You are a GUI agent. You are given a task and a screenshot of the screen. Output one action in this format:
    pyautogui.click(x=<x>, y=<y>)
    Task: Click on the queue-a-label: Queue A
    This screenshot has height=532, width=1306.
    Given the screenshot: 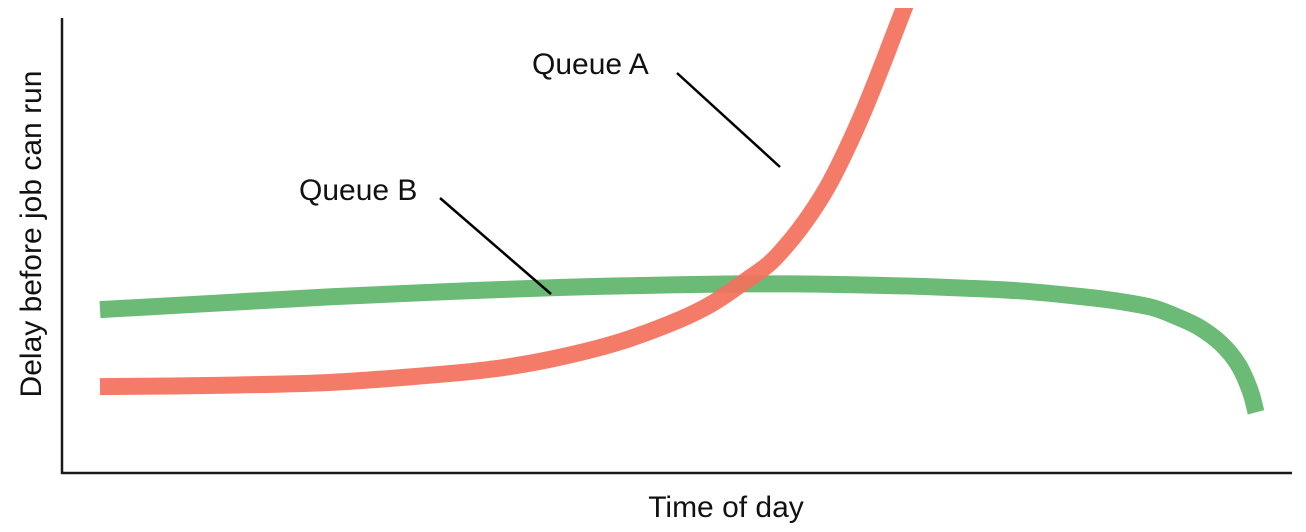 What is the action you would take?
    pyautogui.click(x=590, y=64)
    